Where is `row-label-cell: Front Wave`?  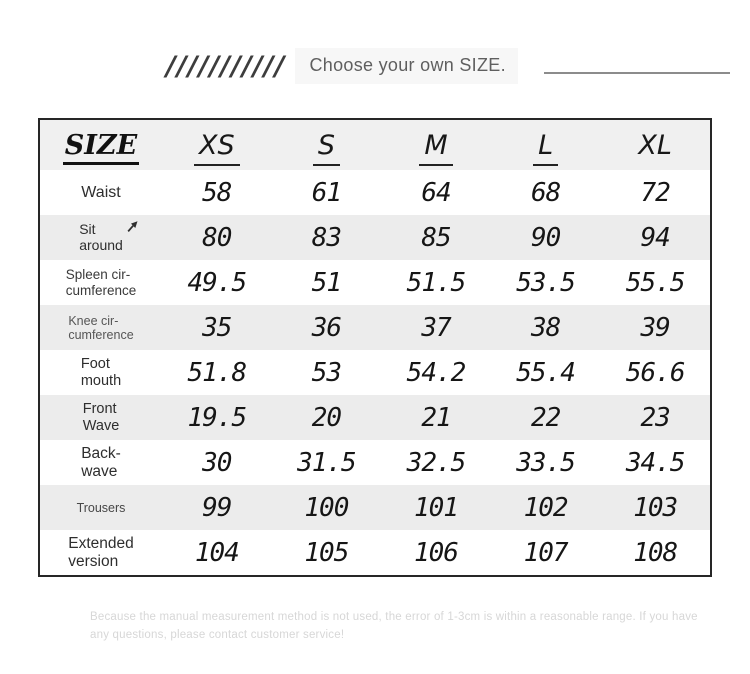 row-label-cell: Front Wave is located at coordinates (101, 417).